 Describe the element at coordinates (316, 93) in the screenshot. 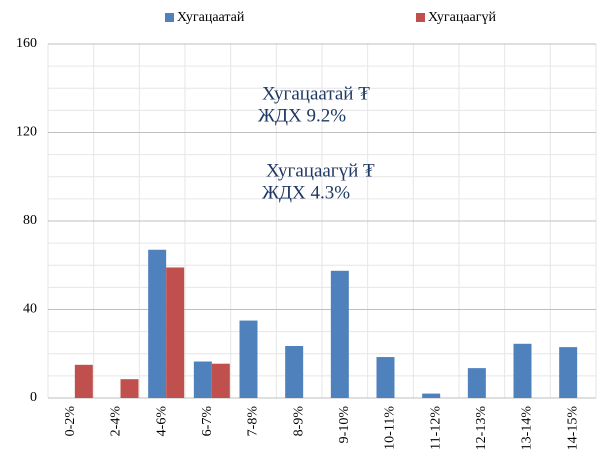

I see `annotation: Хугацаатай ₮` at that location.